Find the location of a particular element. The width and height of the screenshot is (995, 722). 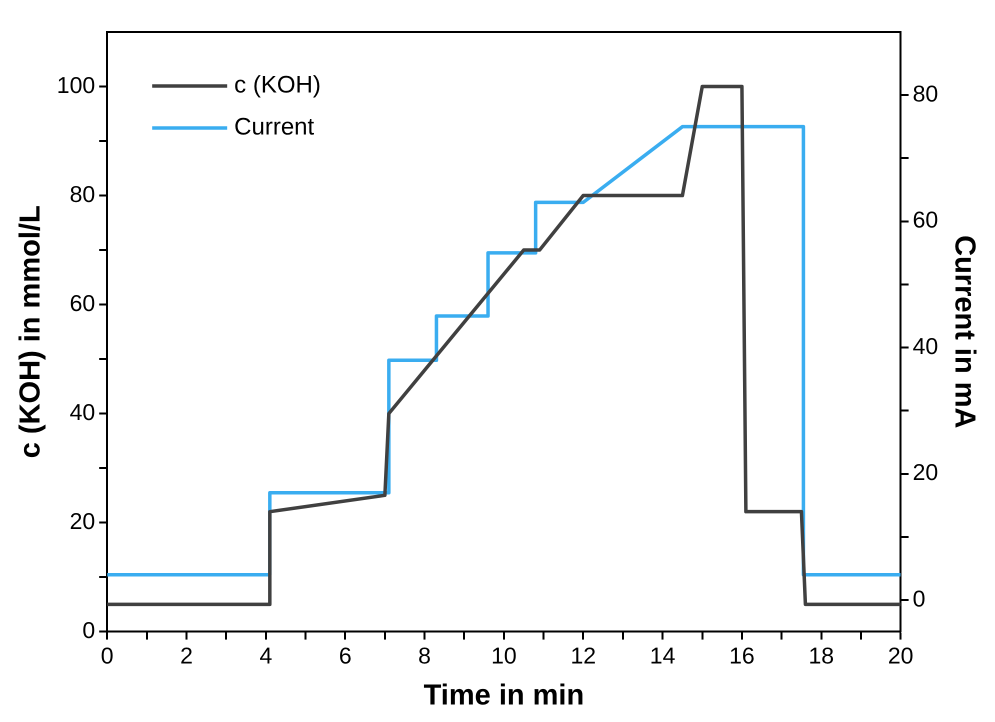

legend-label: Current is located at coordinates (274, 127).